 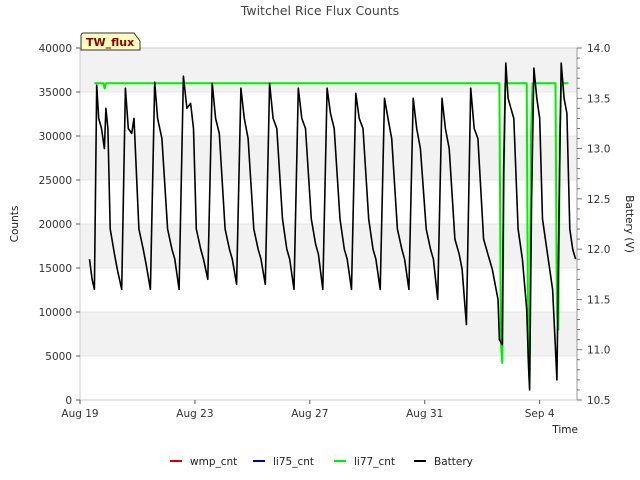 I want to click on x-tick-label: Aug 23, so click(x=194, y=414).